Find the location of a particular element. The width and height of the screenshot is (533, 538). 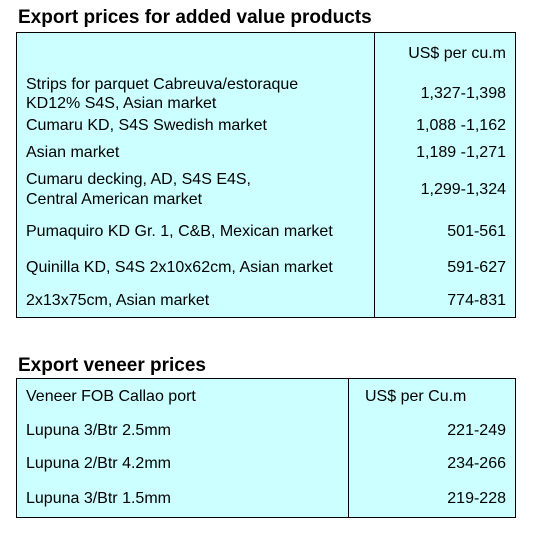

header-desc-cell: Veneer FOB Callao port is located at coordinates (182, 396).